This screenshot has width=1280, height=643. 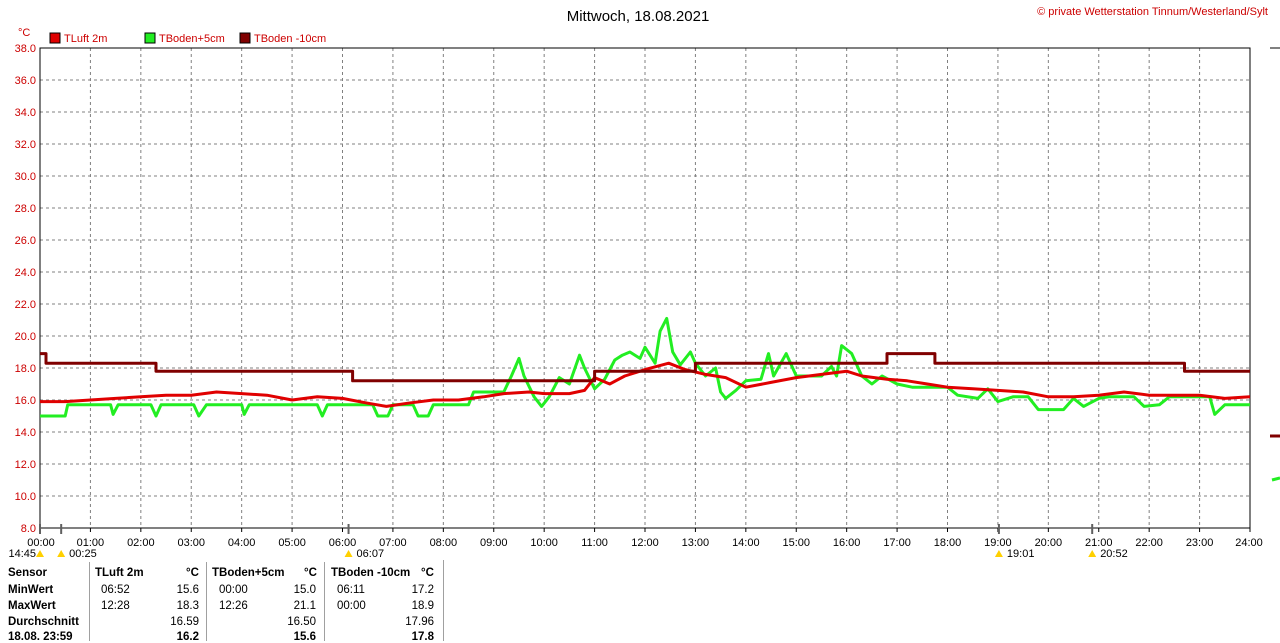 What do you see at coordinates (444, 543) in the screenshot?
I see `x-tick-label: 08:00` at bounding box center [444, 543].